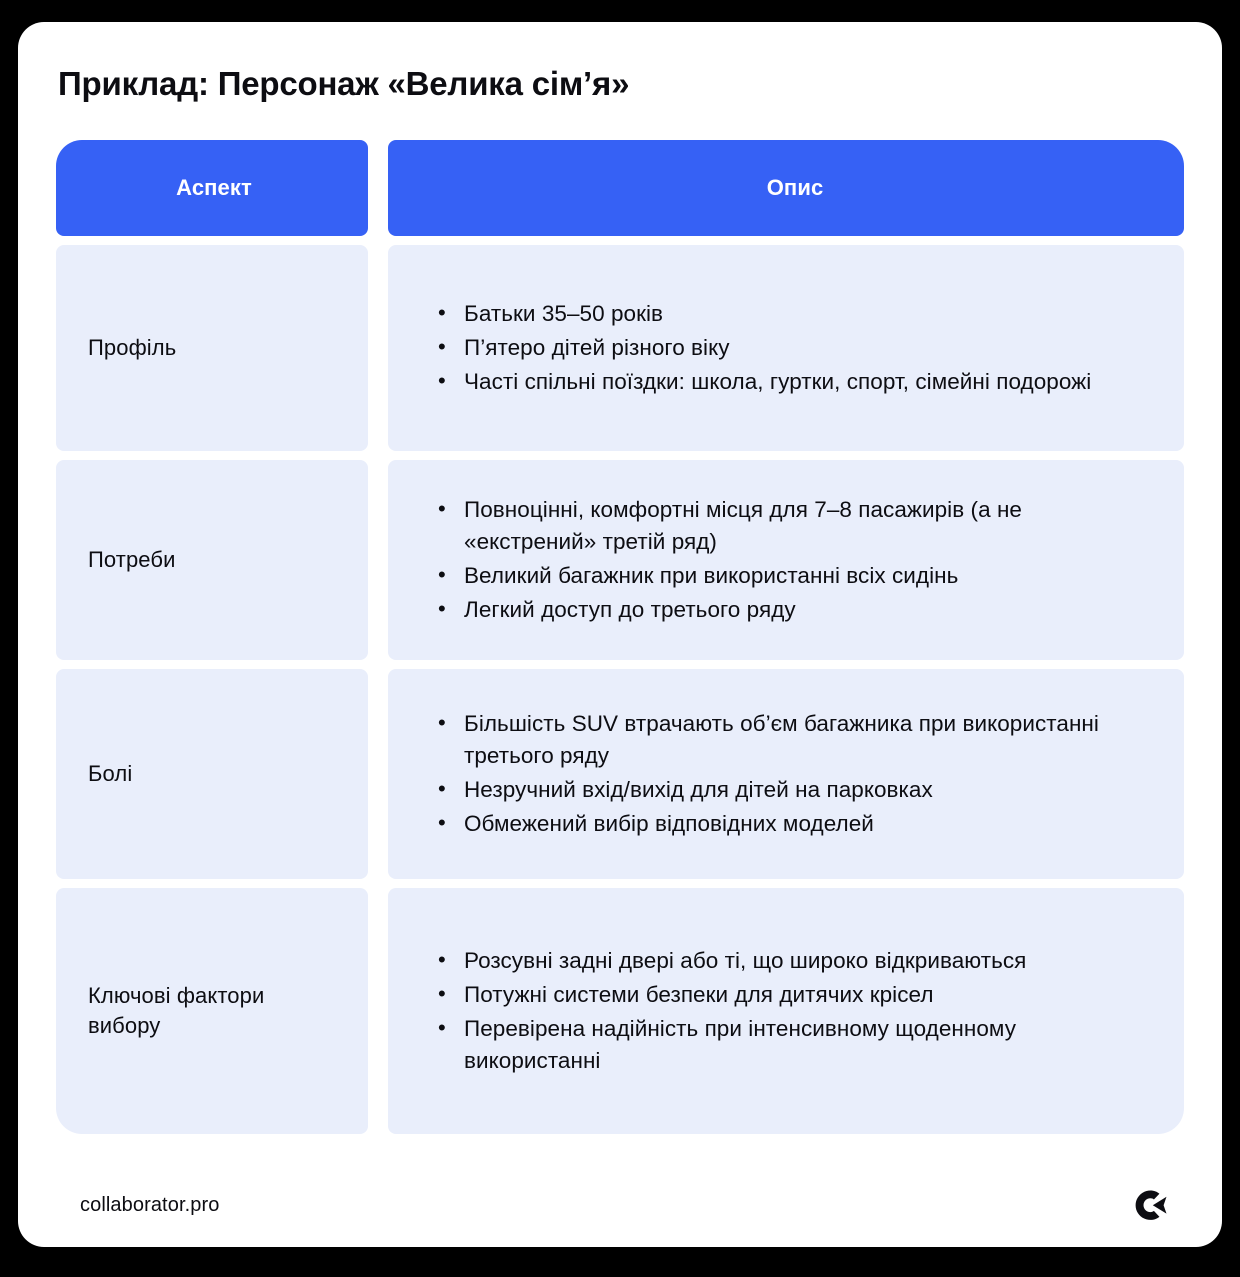  What do you see at coordinates (212, 773) in the screenshot?
I see `row-aspect-cell: Болі` at bounding box center [212, 773].